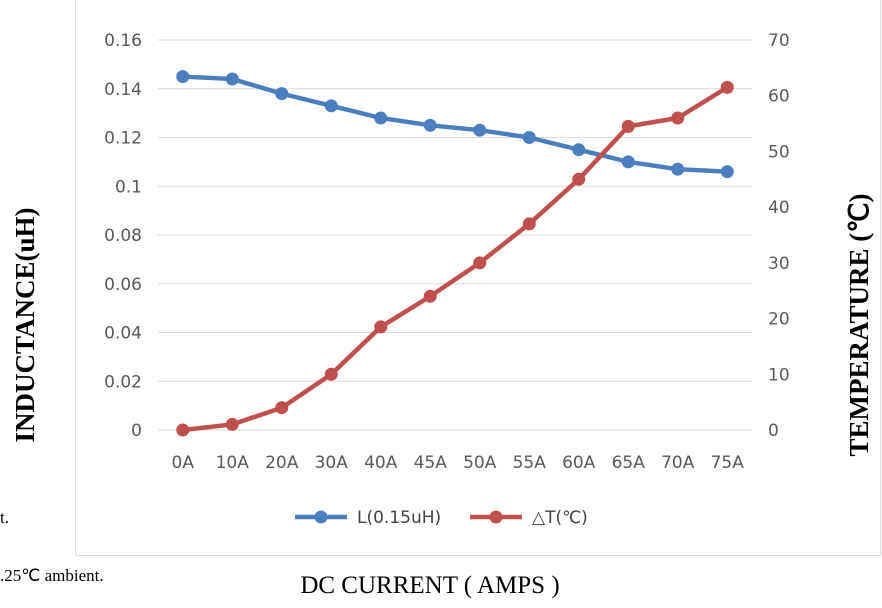 Image resolution: width=882 pixels, height=608 pixels. Describe the element at coordinates (779, 236) in the screenshot. I see `right-tick-labels: 0 10 20 30 40 50 60 70` at that location.